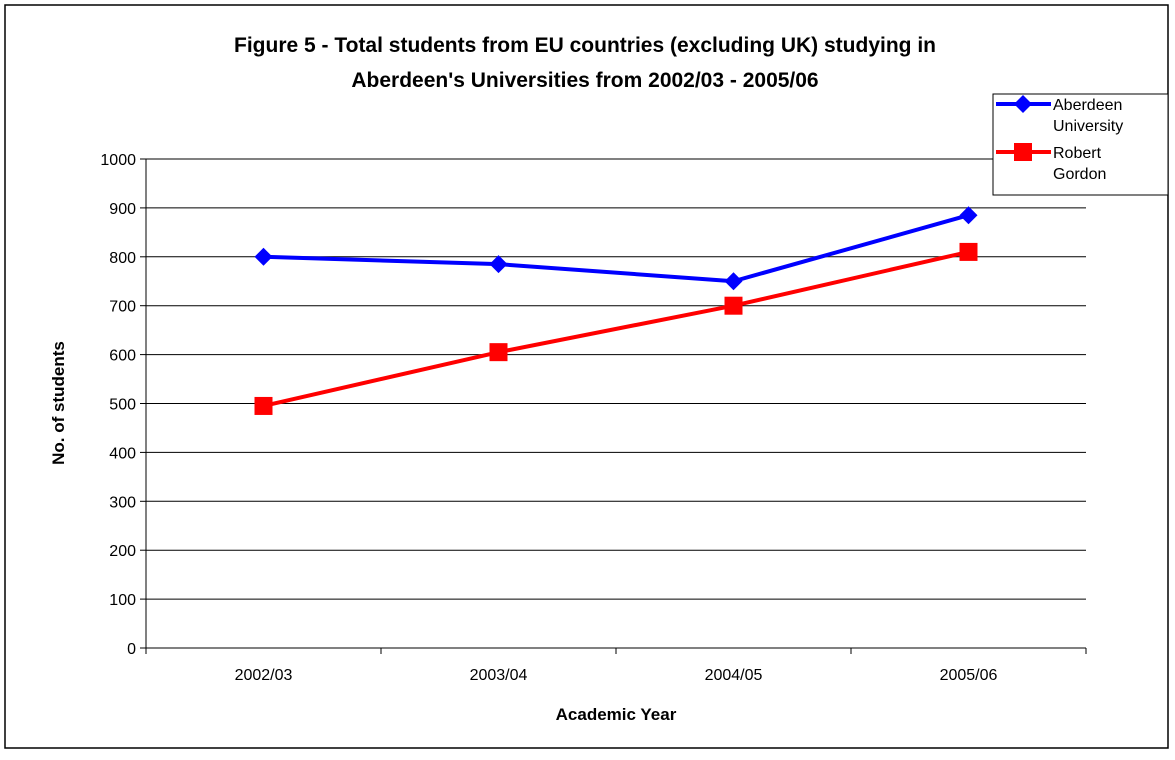 Image resolution: width=1175 pixels, height=760 pixels. I want to click on y-tick-label-0: 0, so click(131, 649).